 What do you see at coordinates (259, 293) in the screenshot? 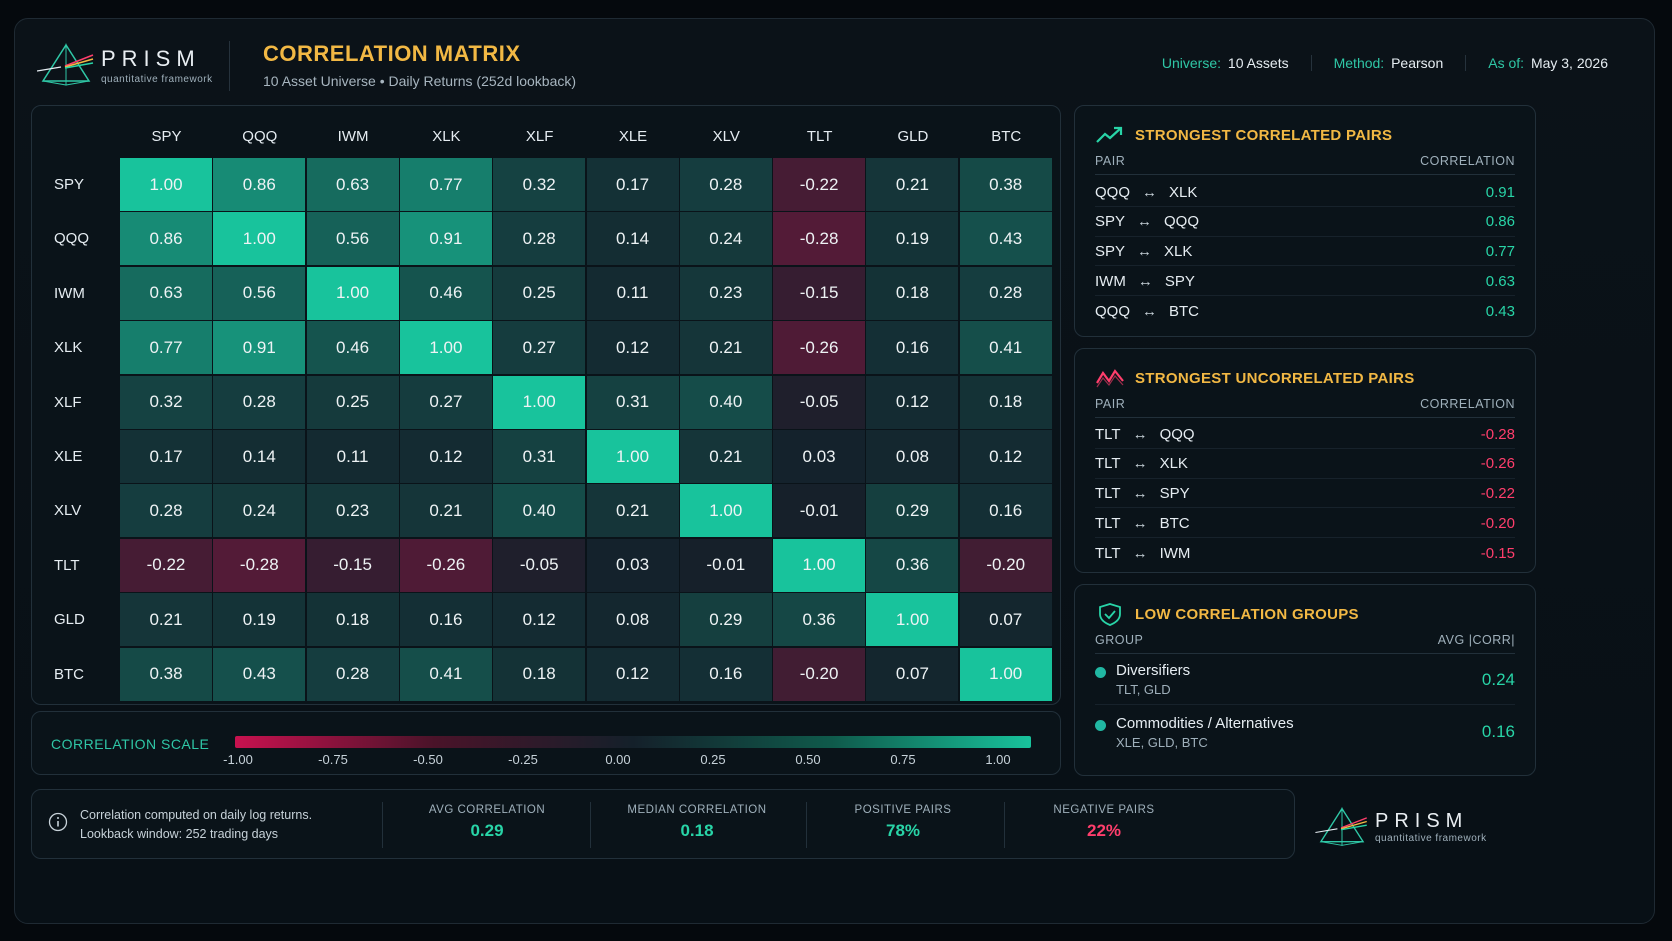
I see `matrix-cell: 0.56` at bounding box center [259, 293].